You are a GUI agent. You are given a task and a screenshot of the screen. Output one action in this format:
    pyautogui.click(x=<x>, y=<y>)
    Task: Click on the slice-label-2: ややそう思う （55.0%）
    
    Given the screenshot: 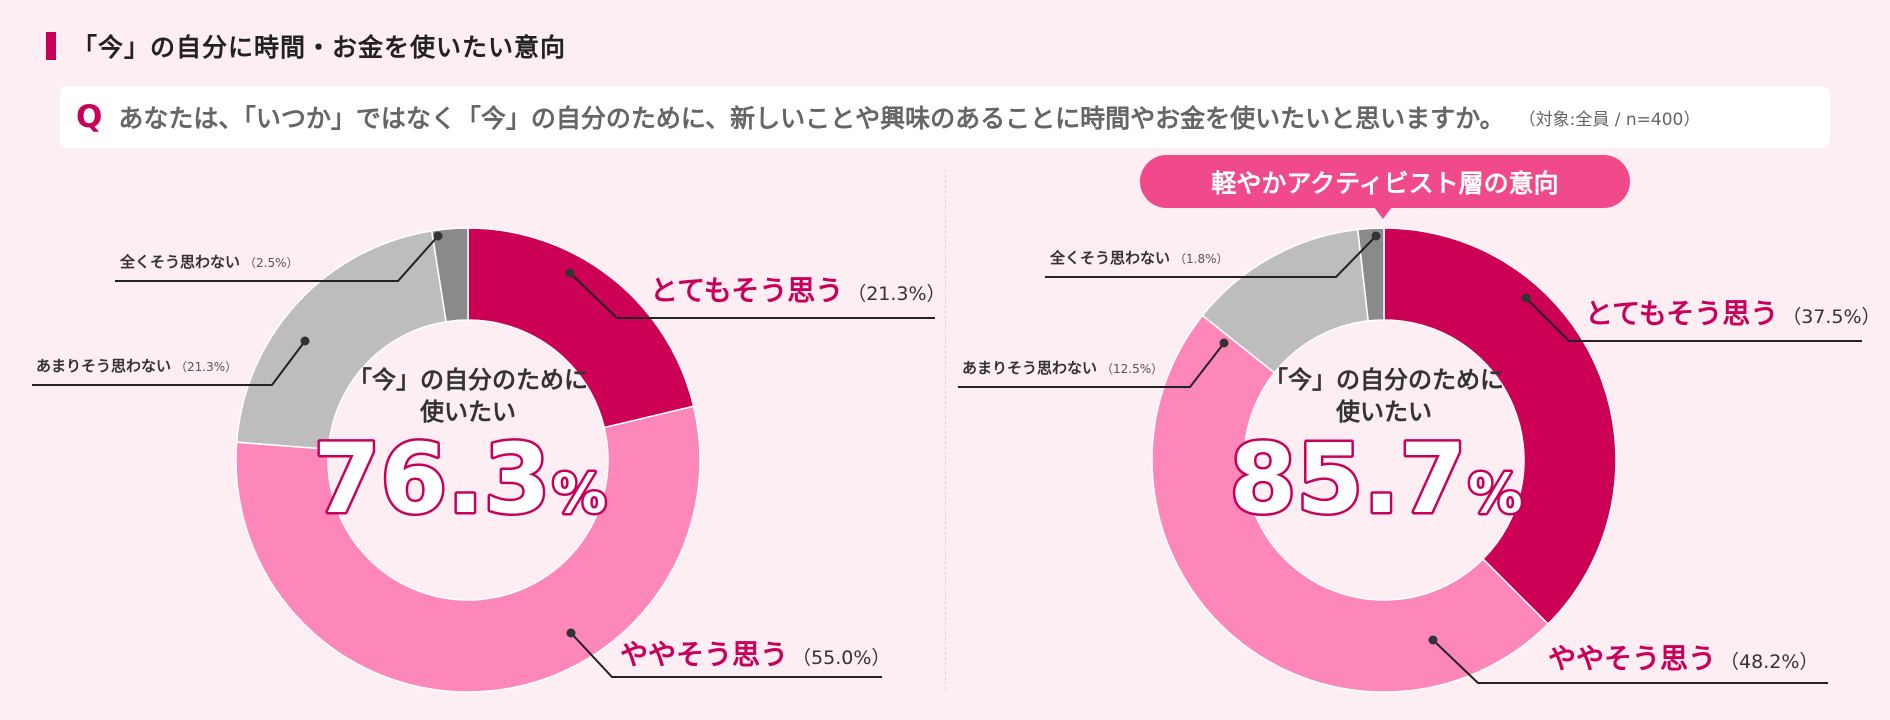 What is the action you would take?
    pyautogui.click(x=755, y=654)
    